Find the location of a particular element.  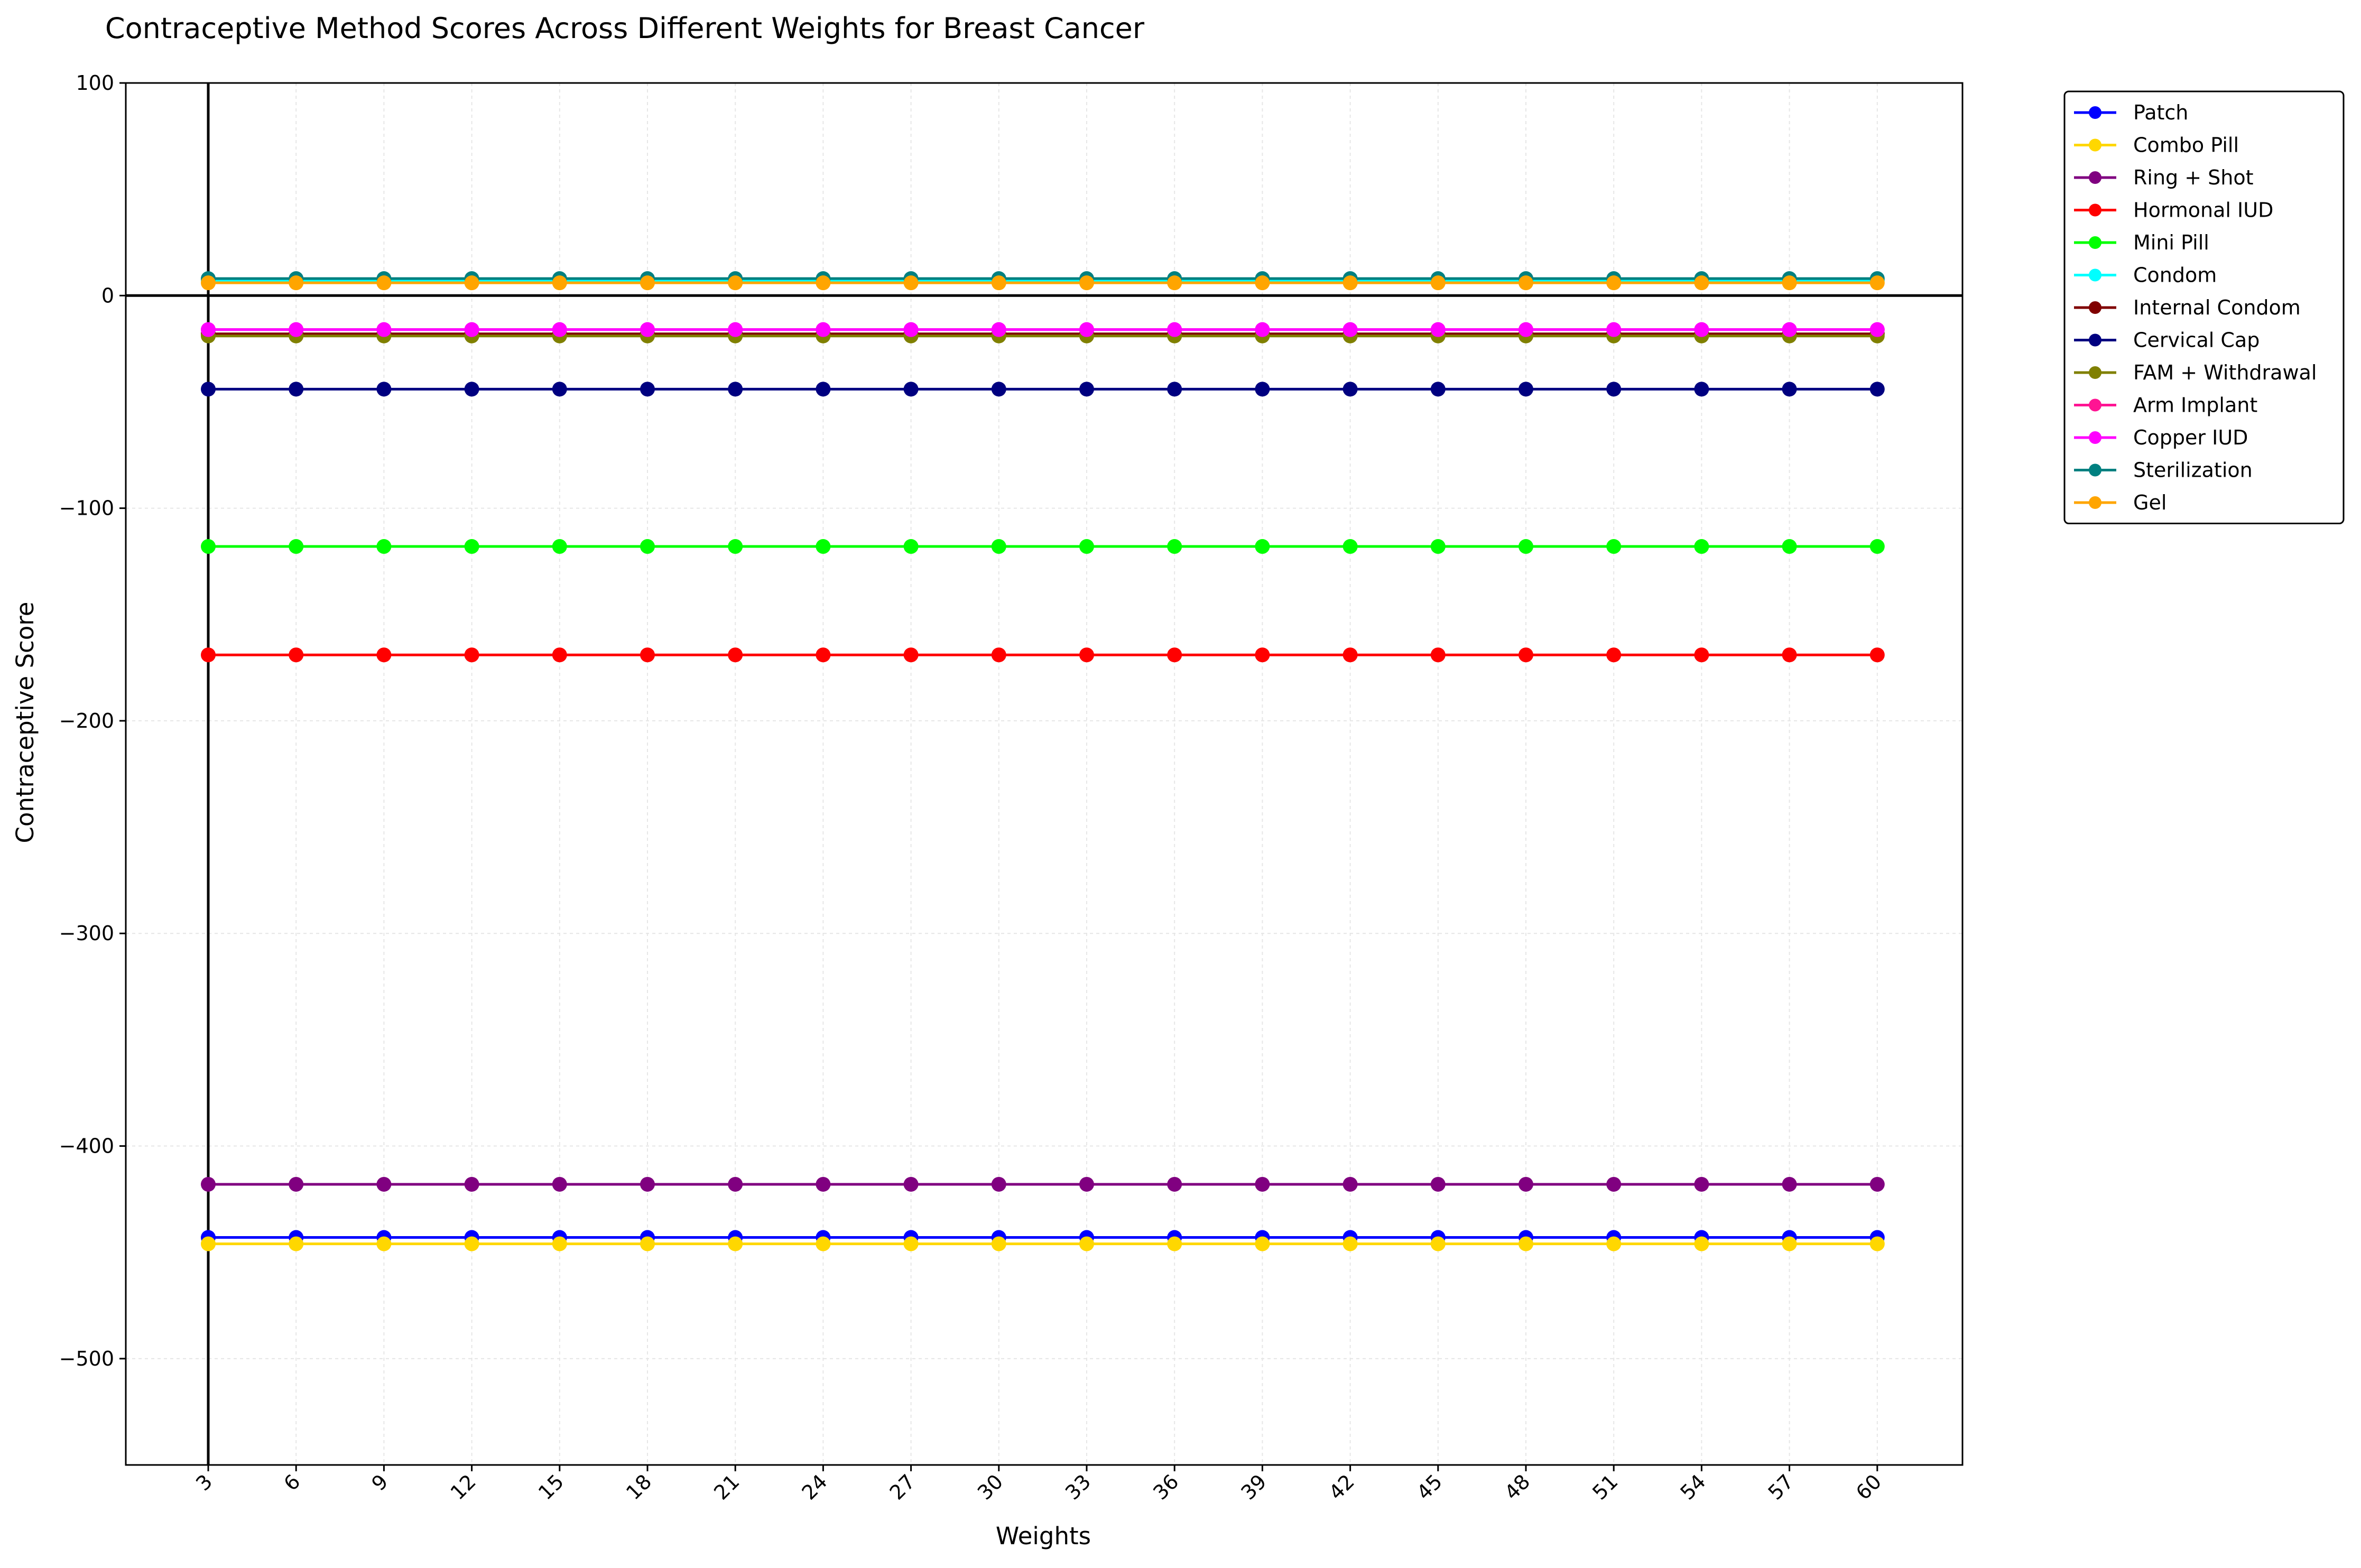

legend-item: Internal Condom is located at coordinates (2187, 307).